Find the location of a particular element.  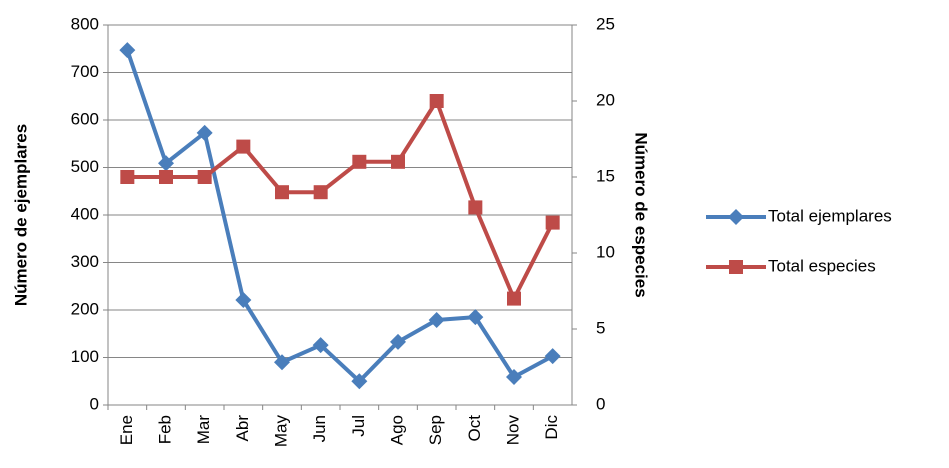

x-tick-label: Mar is located at coordinates (203, 430).